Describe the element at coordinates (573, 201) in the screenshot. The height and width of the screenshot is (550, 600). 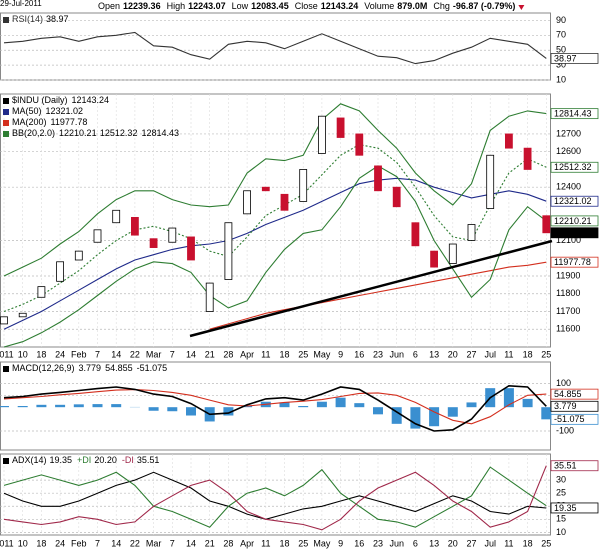
I see `value-box-label: 12321.02` at that location.